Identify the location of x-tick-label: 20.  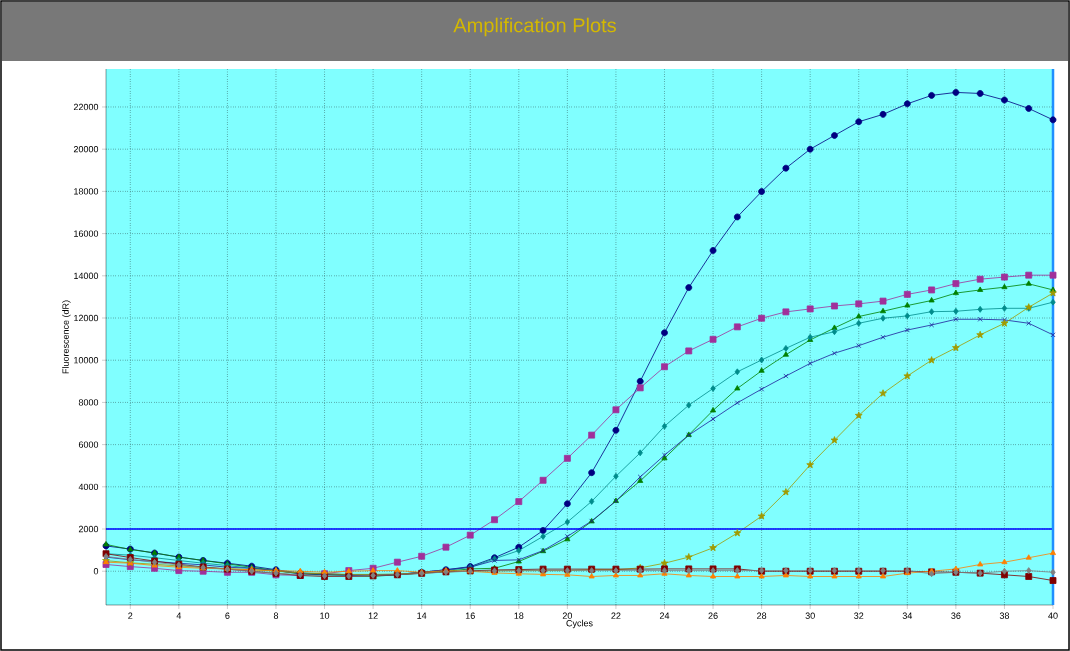
(567, 615).